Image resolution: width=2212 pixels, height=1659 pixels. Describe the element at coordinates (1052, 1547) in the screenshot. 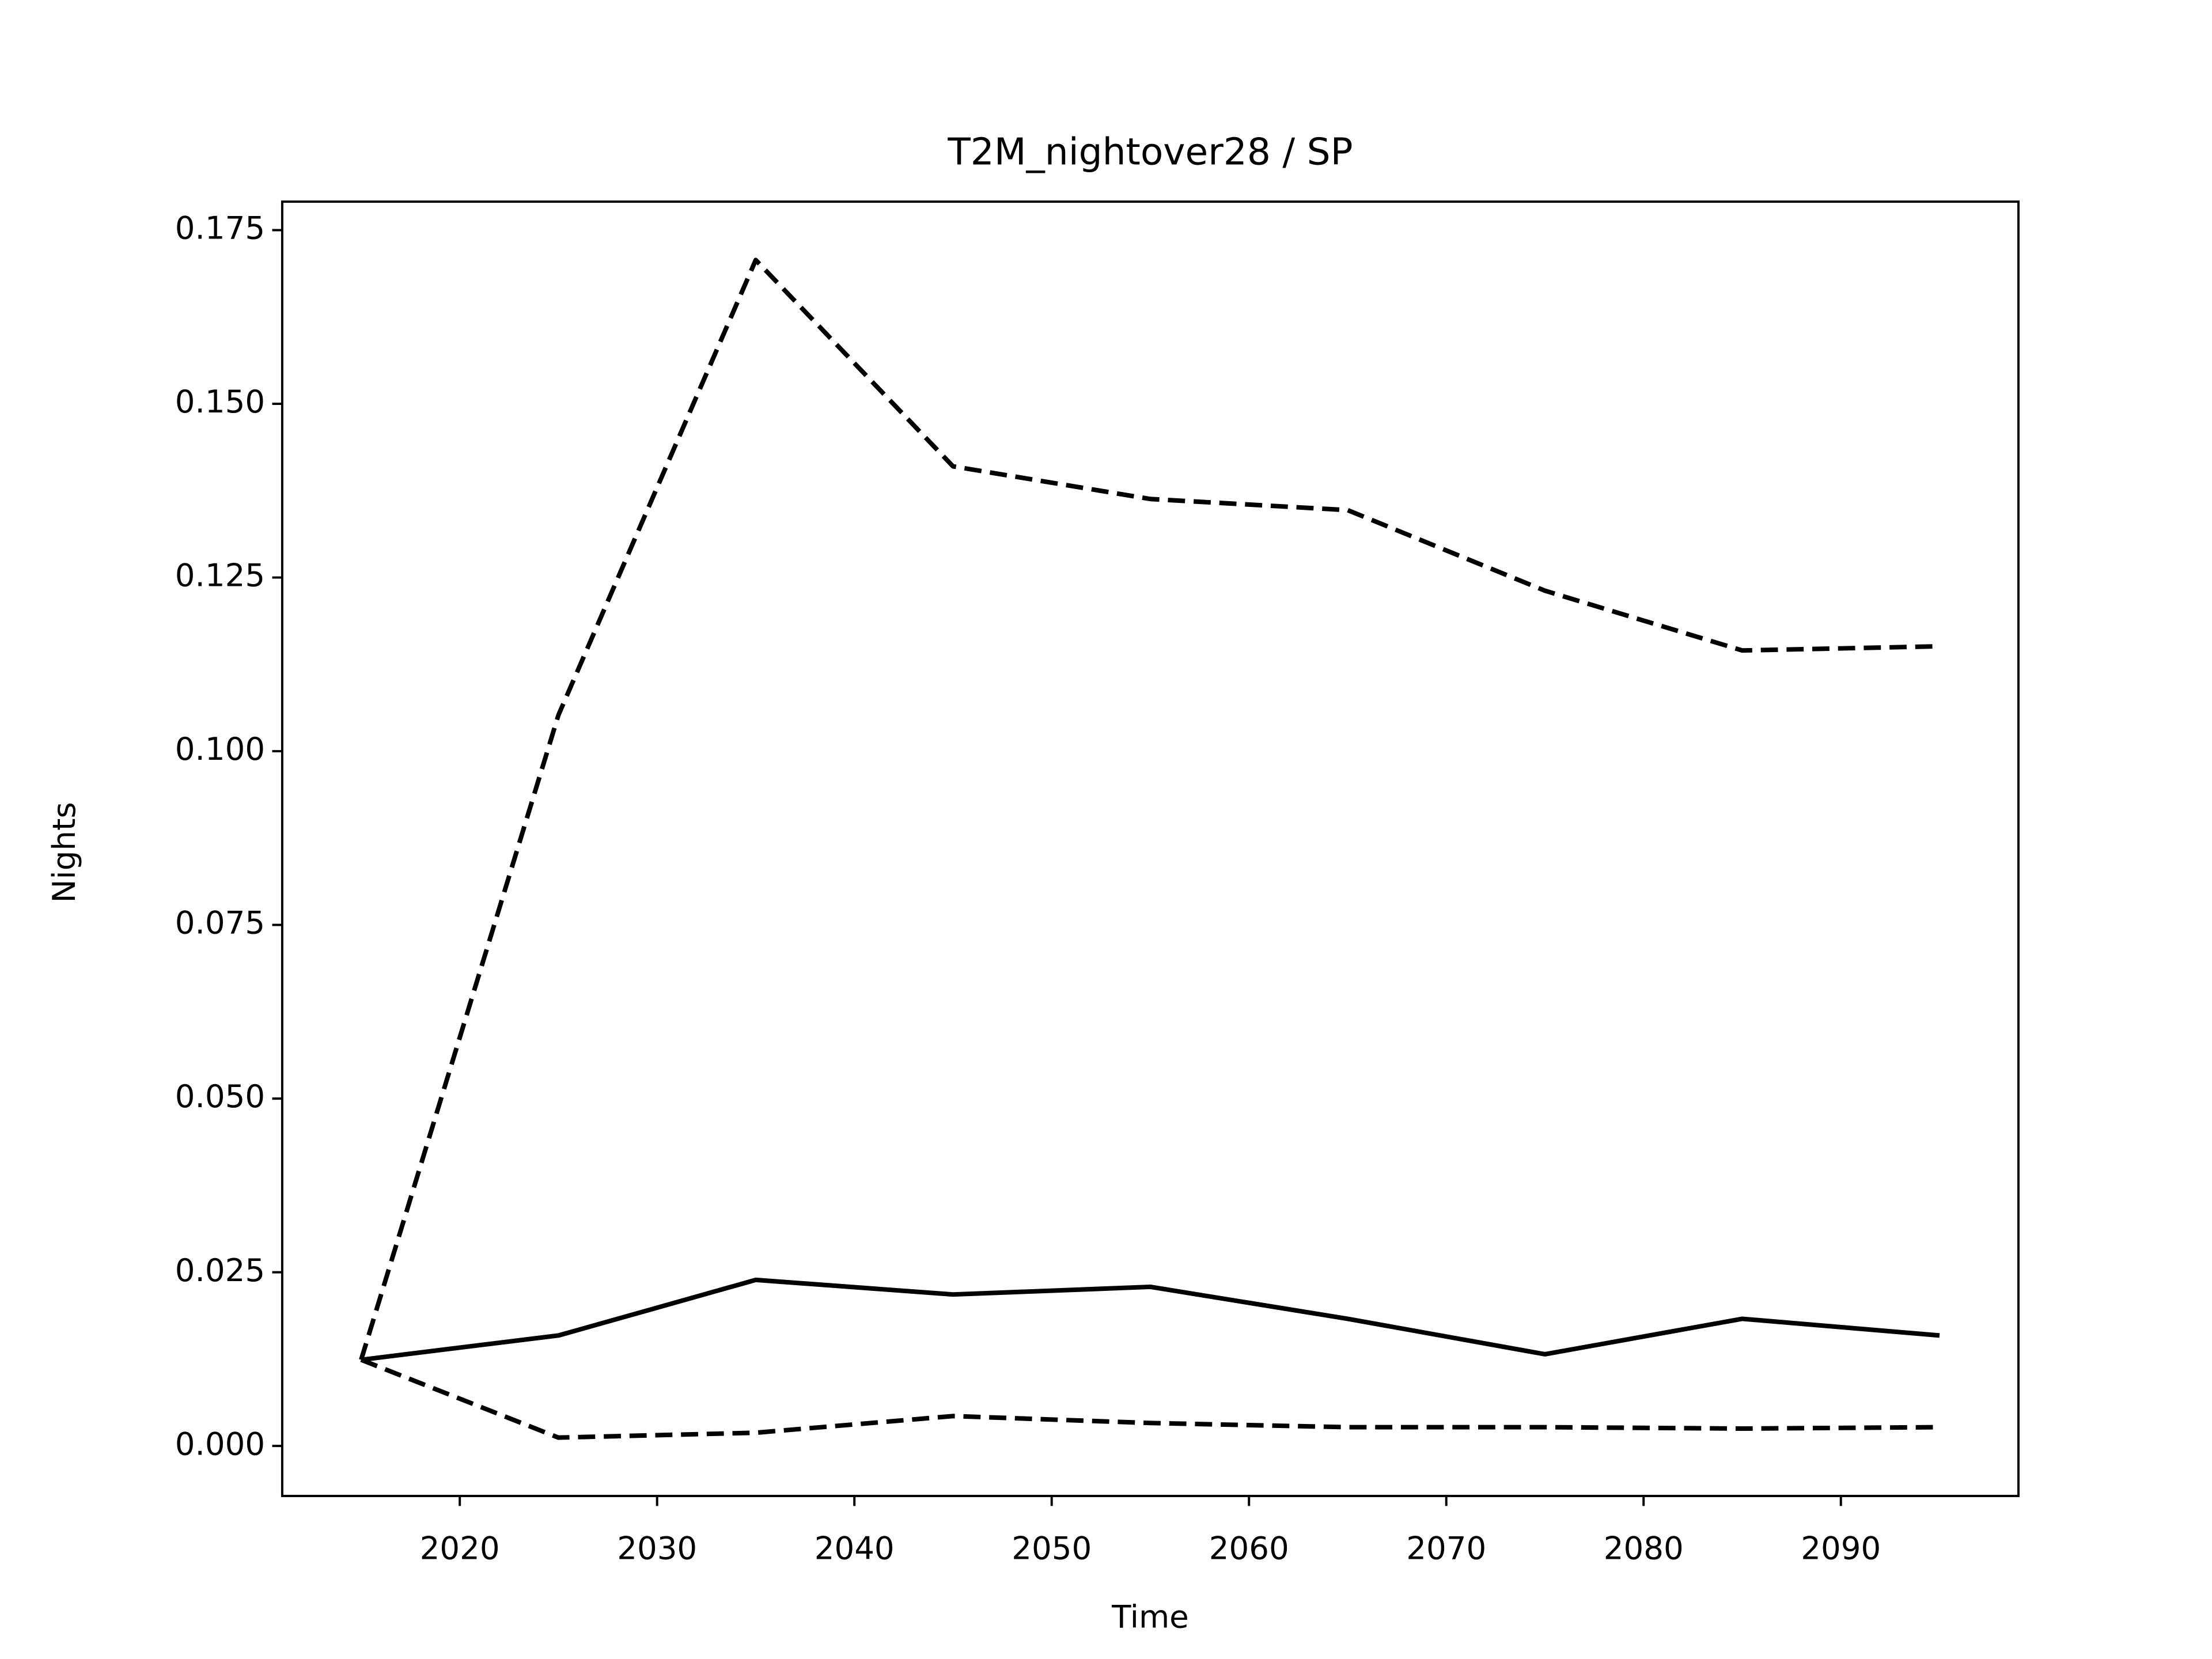

I see `x-tick-label: 2050` at that location.